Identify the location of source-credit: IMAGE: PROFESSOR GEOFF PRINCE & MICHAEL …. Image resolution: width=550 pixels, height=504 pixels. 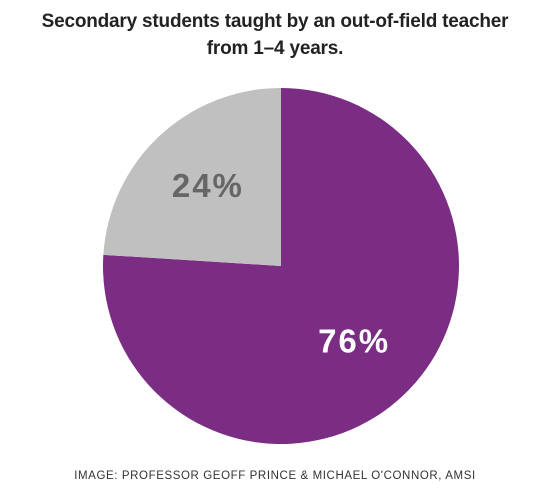
(275, 476).